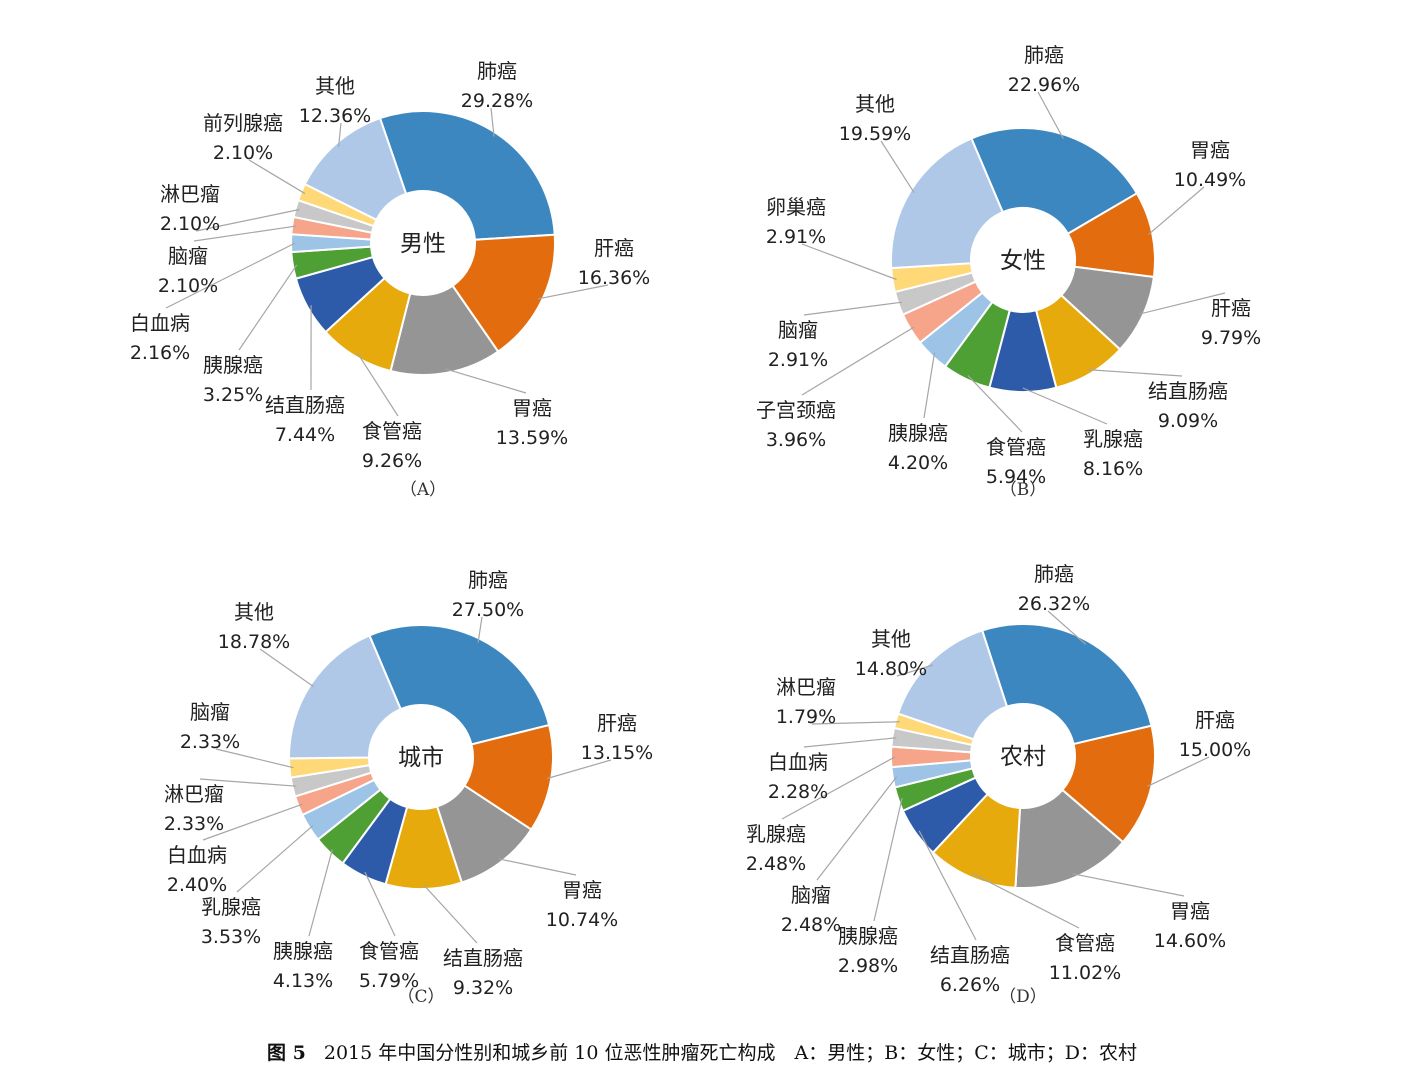 This screenshot has width=1404, height=1080. What do you see at coordinates (392, 461) in the screenshot?
I see `slice-label-percent: 9.26%` at bounding box center [392, 461].